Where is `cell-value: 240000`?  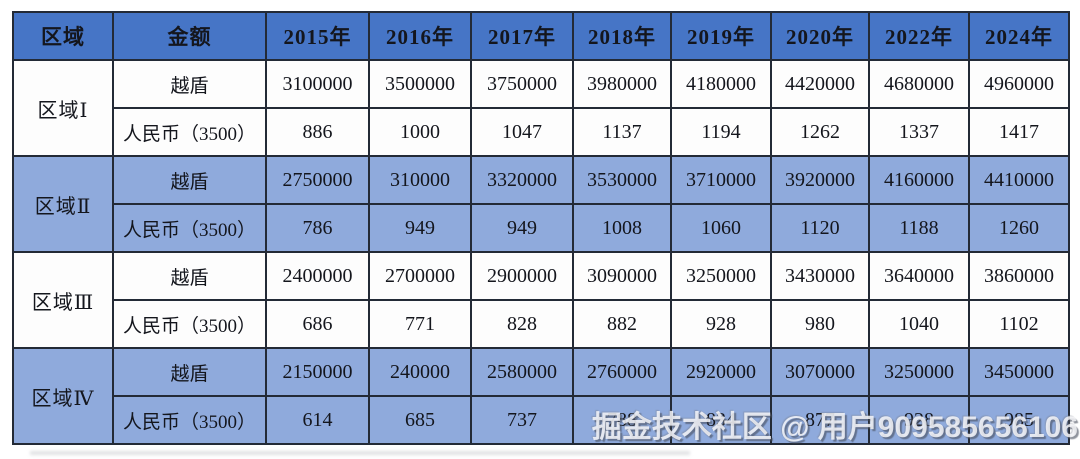
cell-value: 240000 is located at coordinates (420, 372).